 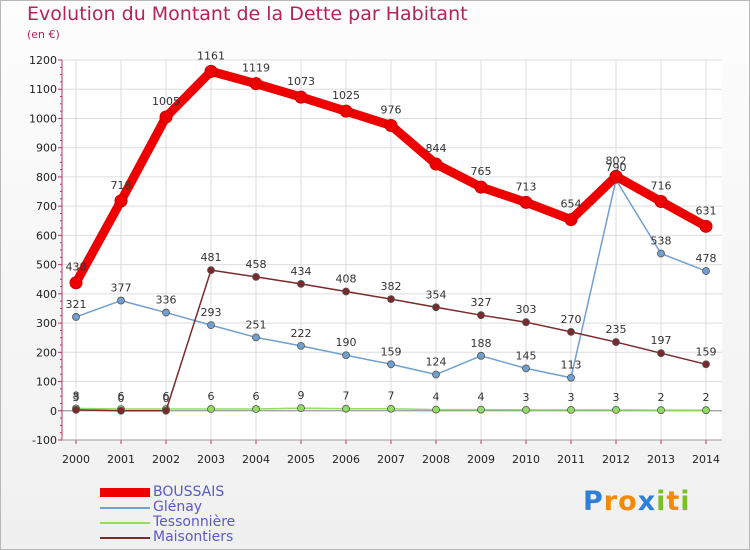 What do you see at coordinates (616, 329) in the screenshot?
I see `data-label: 235` at bounding box center [616, 329].